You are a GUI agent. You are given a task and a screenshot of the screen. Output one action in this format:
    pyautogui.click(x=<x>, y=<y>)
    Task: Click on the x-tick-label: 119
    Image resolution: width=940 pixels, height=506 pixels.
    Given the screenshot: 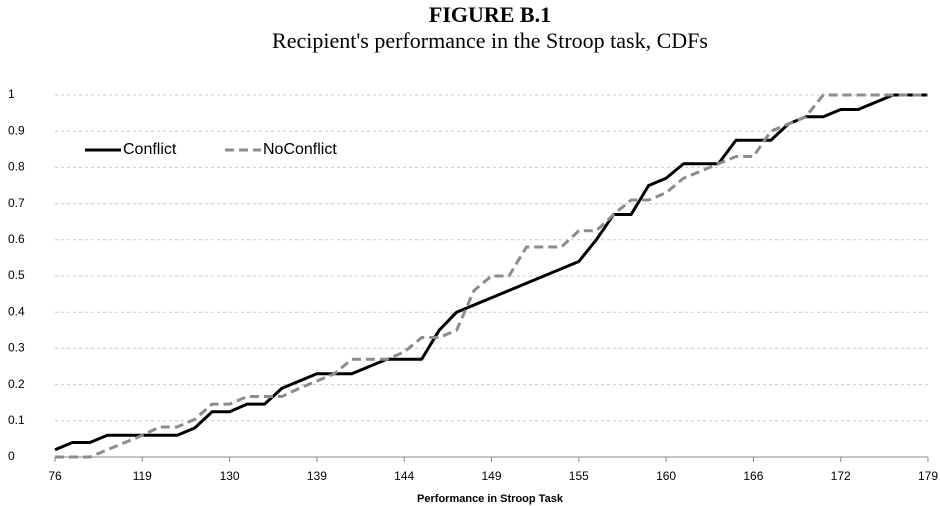 What is the action you would take?
    pyautogui.click(x=142, y=476)
    